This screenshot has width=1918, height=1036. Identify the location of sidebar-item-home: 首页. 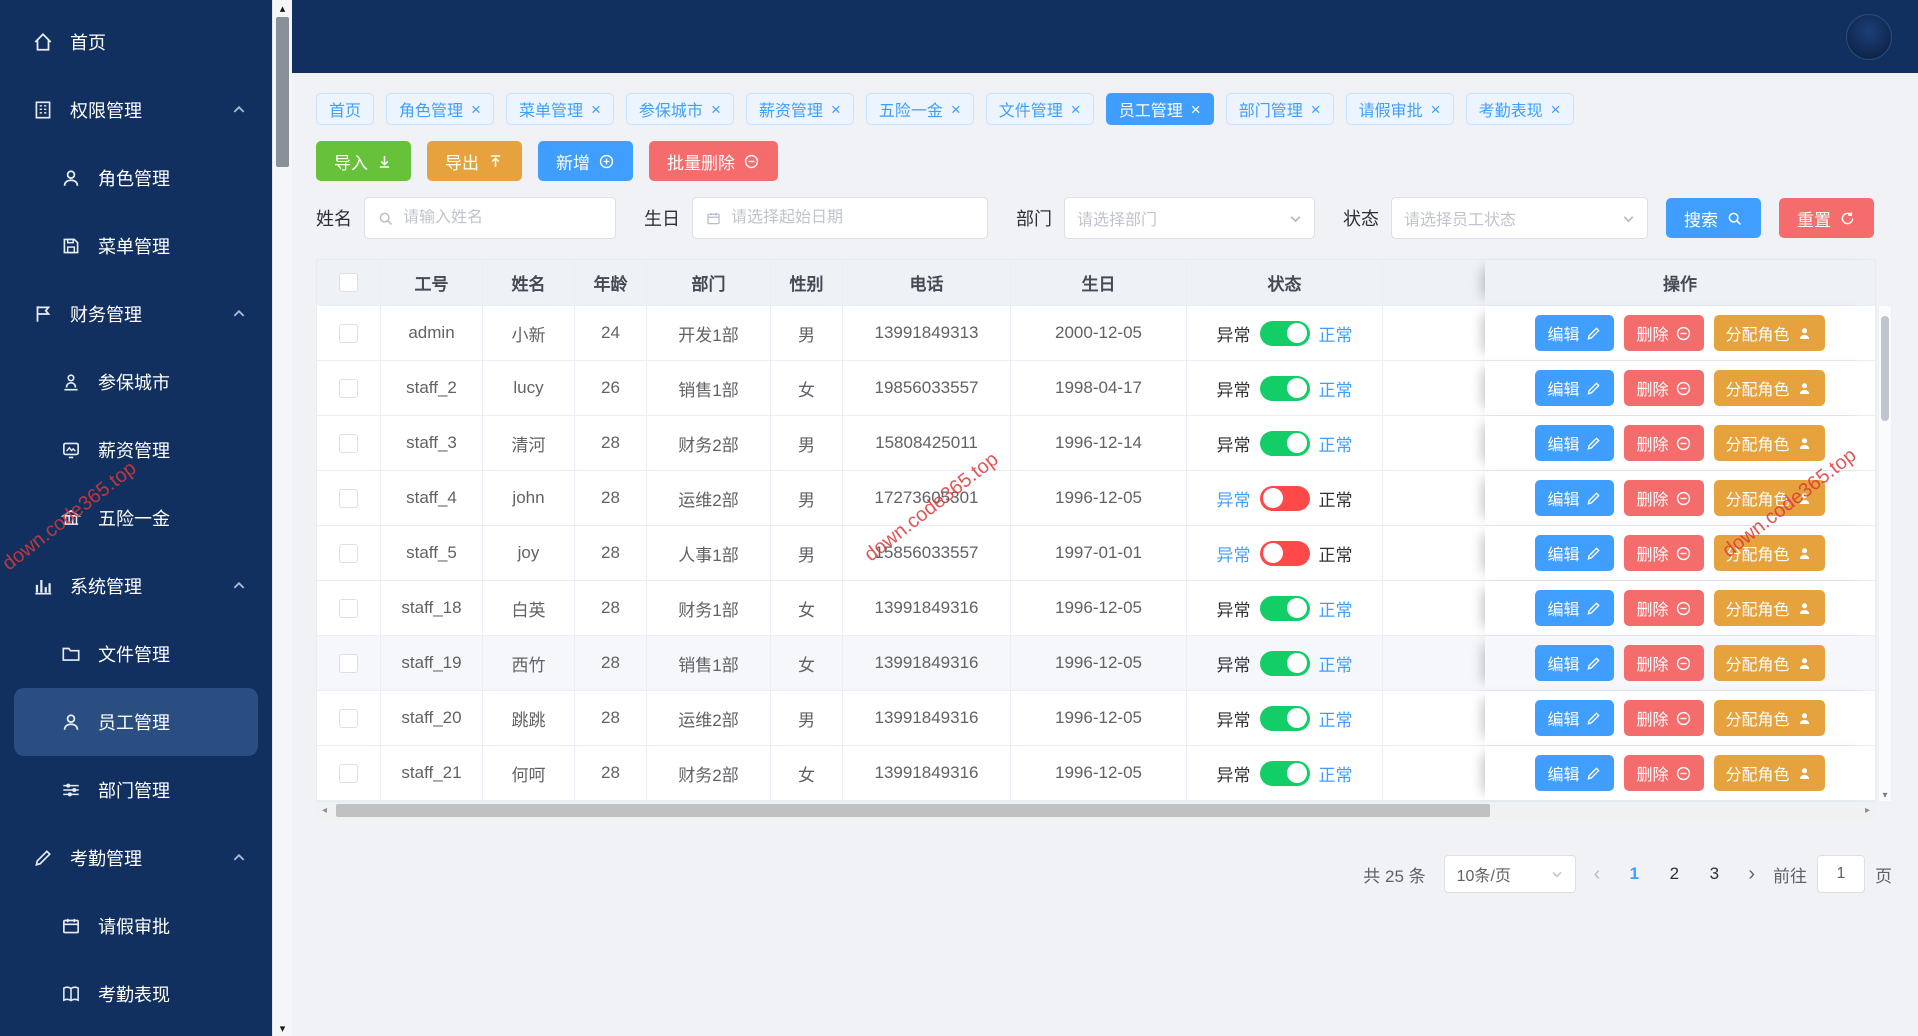
(136, 42).